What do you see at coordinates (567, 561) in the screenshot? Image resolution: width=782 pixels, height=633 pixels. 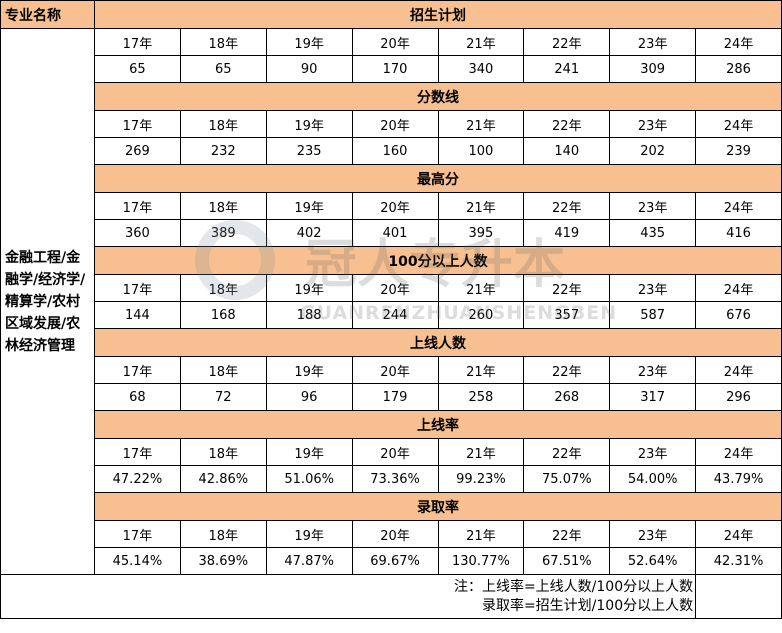 I see `value-cell: 67.51%` at bounding box center [567, 561].